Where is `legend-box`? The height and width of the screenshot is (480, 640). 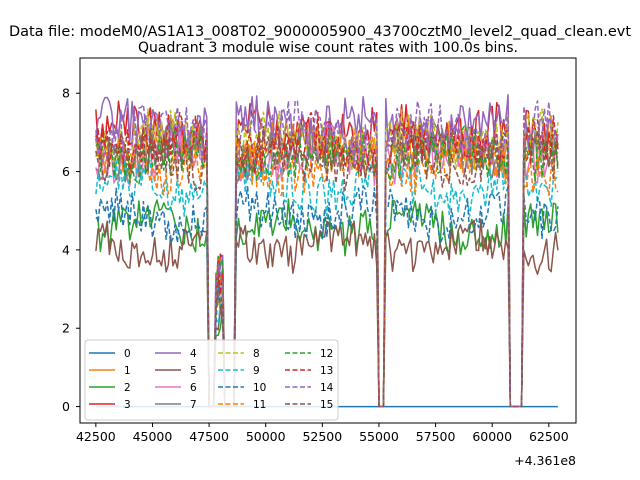
legend-box is located at coordinates (211, 380).